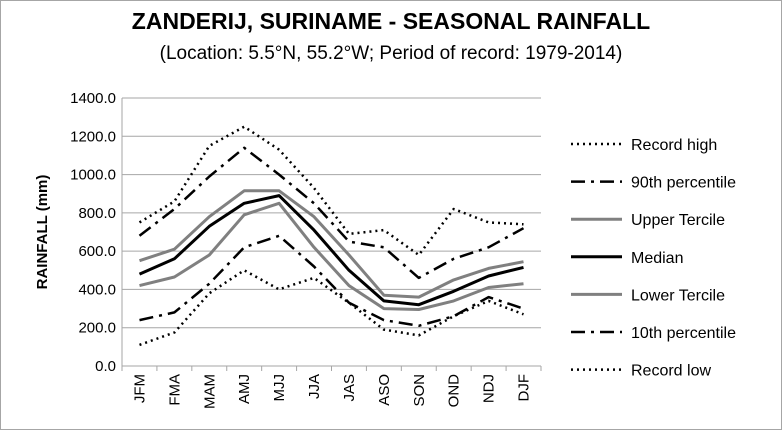 This screenshot has height=430, width=782. What do you see at coordinates (683, 333) in the screenshot?
I see `legend-label: 10th percentile` at bounding box center [683, 333].